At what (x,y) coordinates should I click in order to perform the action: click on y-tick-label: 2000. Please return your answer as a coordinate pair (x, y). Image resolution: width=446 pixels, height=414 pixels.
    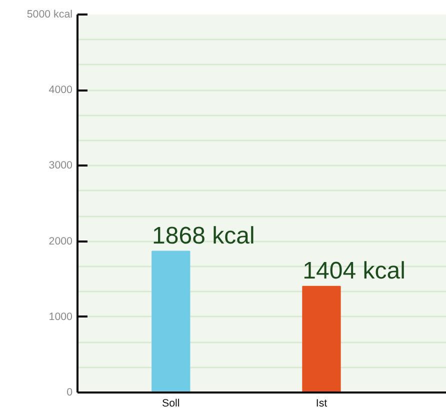
    Looking at the image, I should click on (60, 241).